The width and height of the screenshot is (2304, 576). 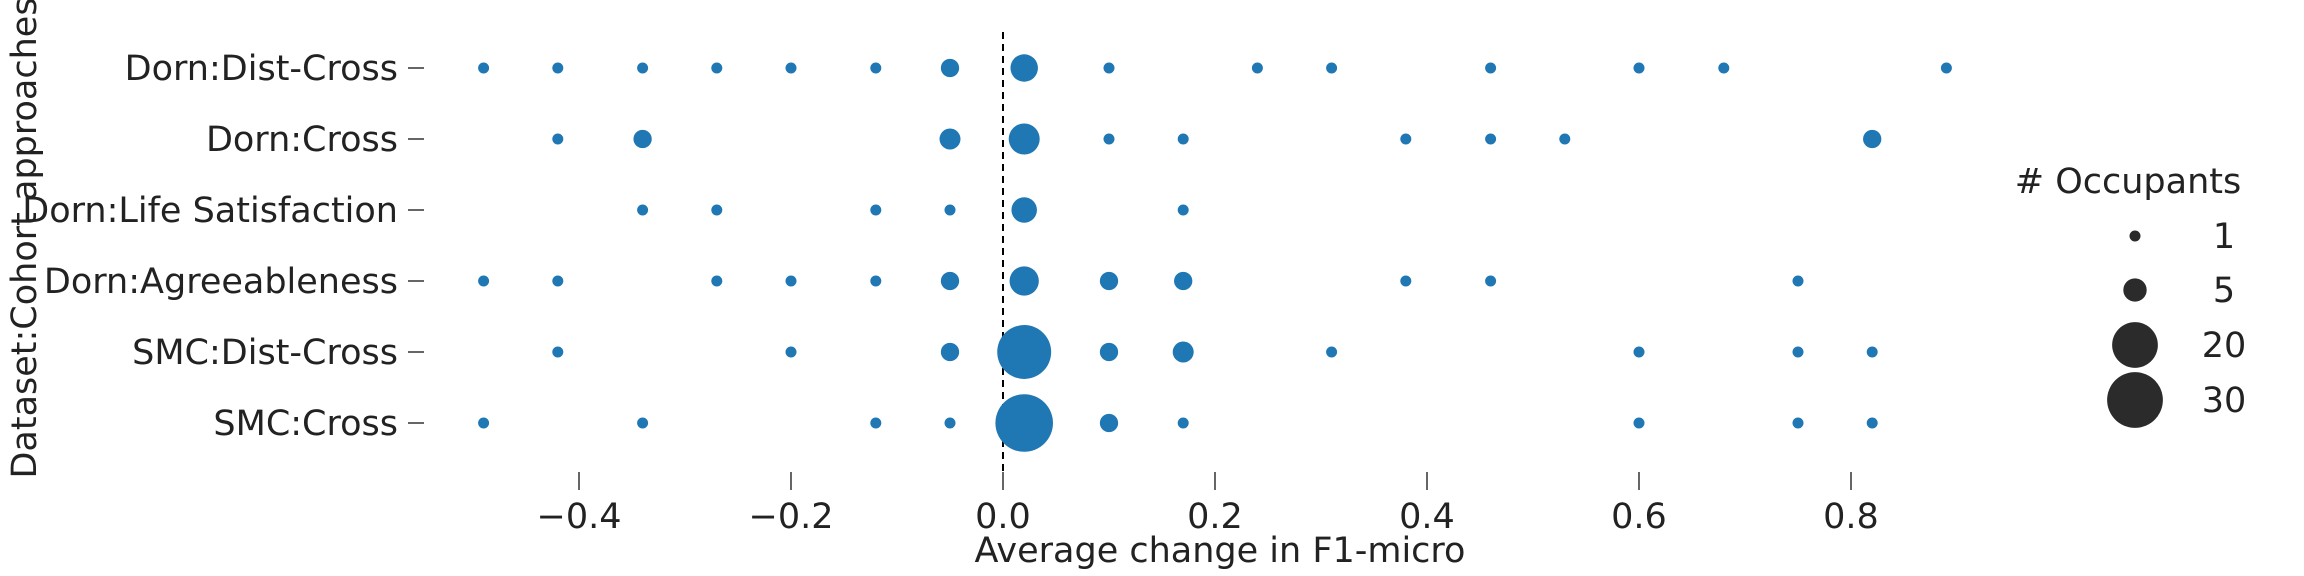 I want to click on y-tick-label: Dorn:Agreeableness, so click(x=221, y=282).